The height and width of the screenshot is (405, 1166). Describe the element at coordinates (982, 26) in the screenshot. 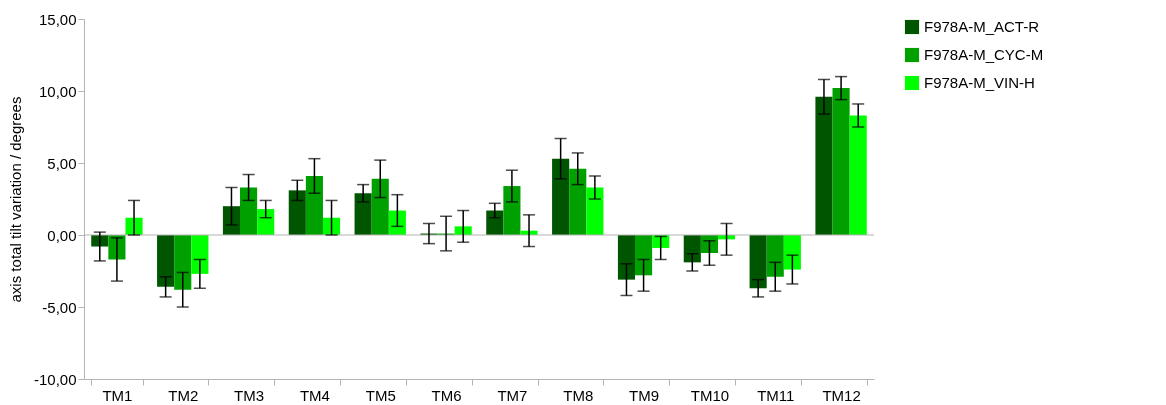

I see `legend-label: F978A-M_ACT-R` at that location.